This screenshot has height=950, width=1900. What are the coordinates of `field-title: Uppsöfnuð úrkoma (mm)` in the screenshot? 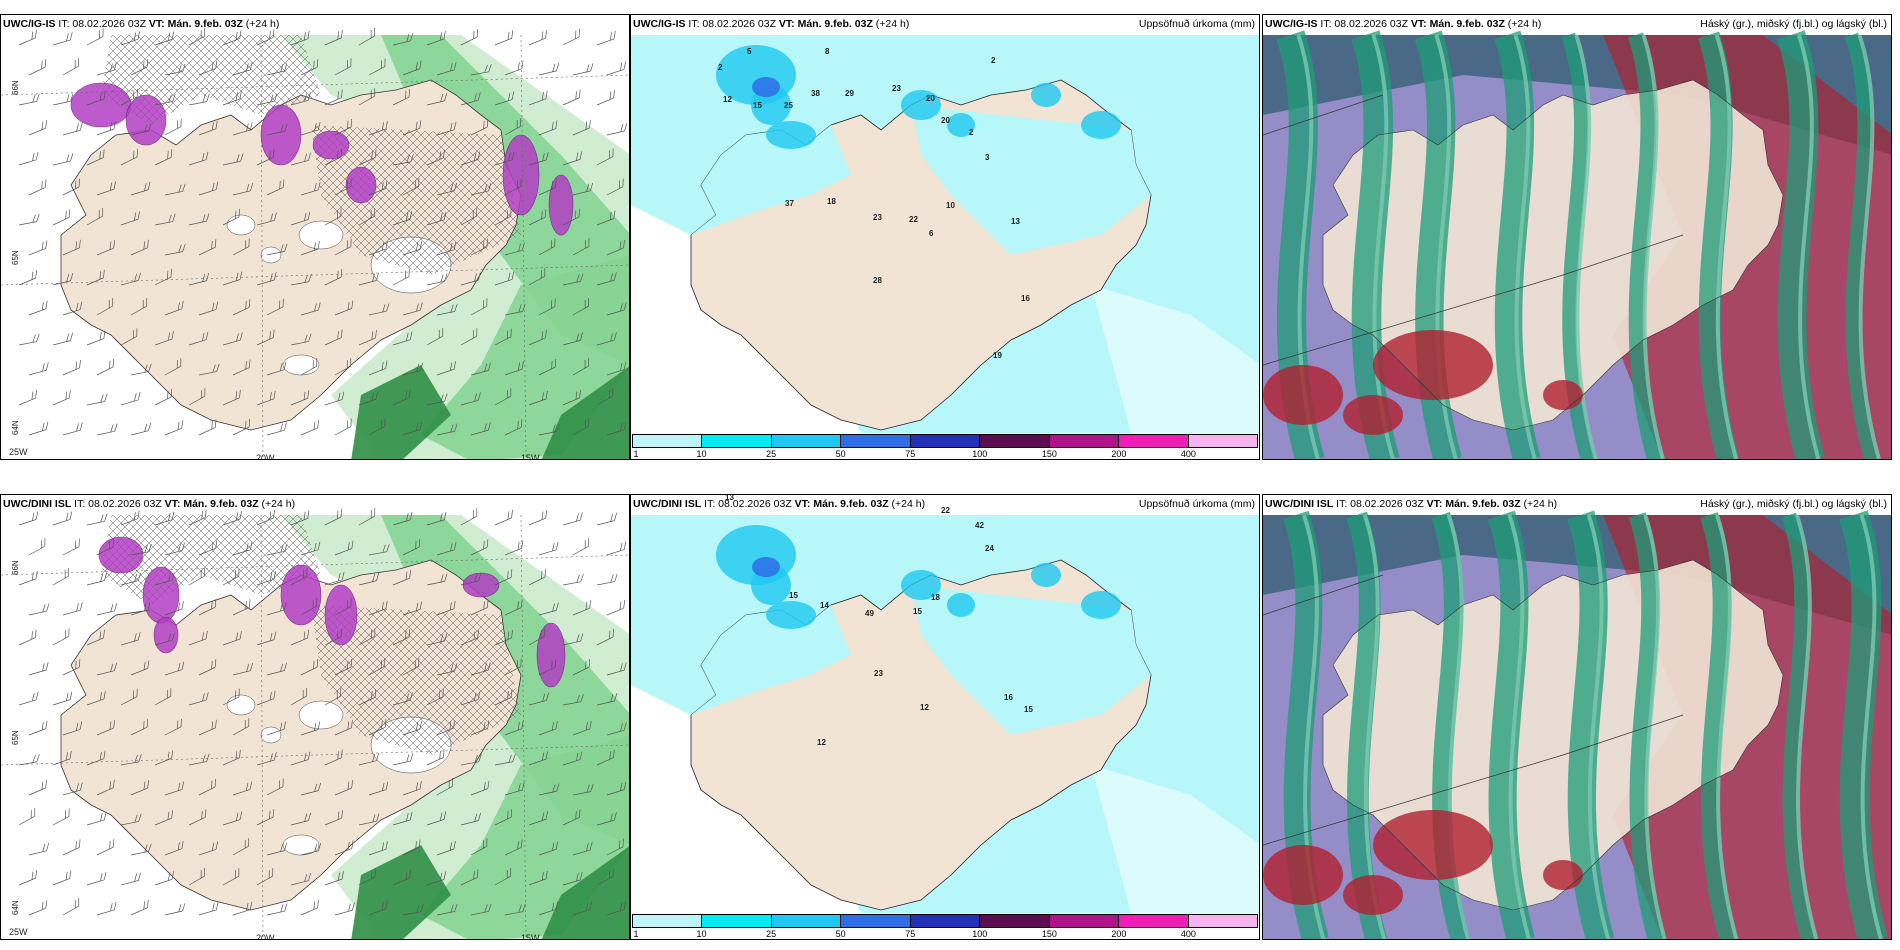 It's located at (1196, 504).